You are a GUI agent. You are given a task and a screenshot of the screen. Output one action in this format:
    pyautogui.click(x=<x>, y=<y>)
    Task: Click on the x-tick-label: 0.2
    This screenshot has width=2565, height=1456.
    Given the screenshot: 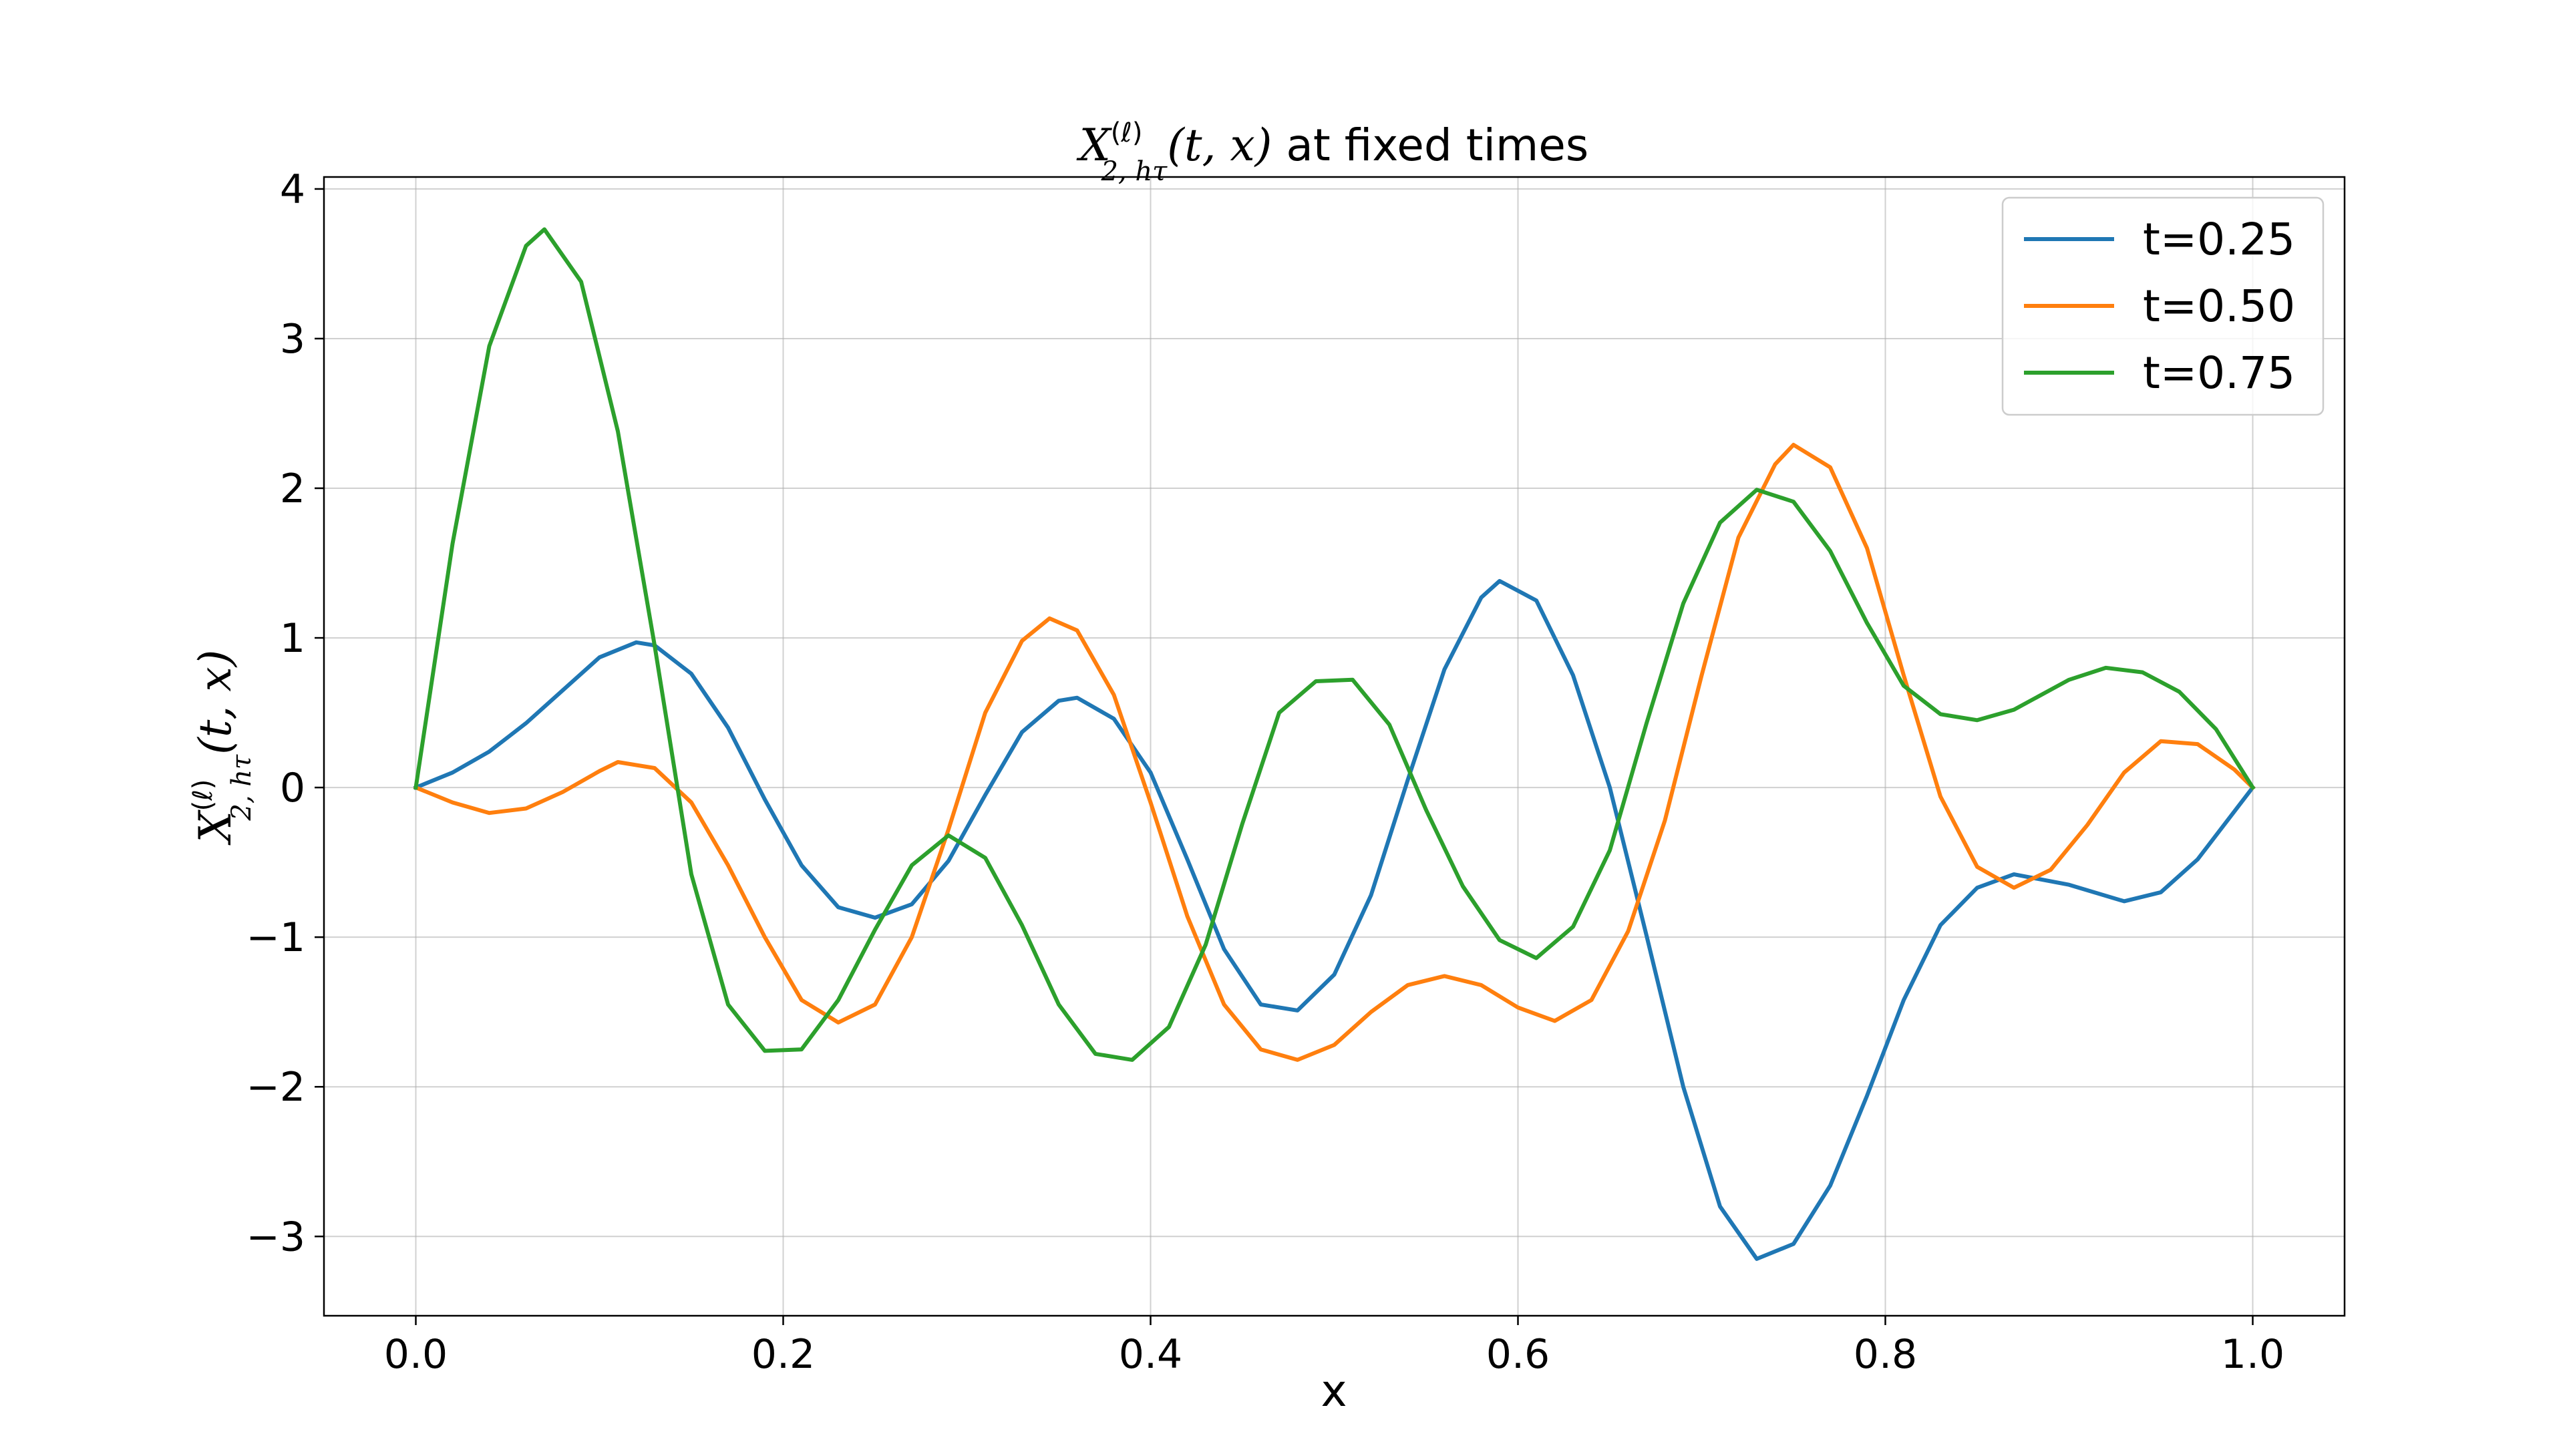 What is the action you would take?
    pyautogui.click(x=783, y=1354)
    